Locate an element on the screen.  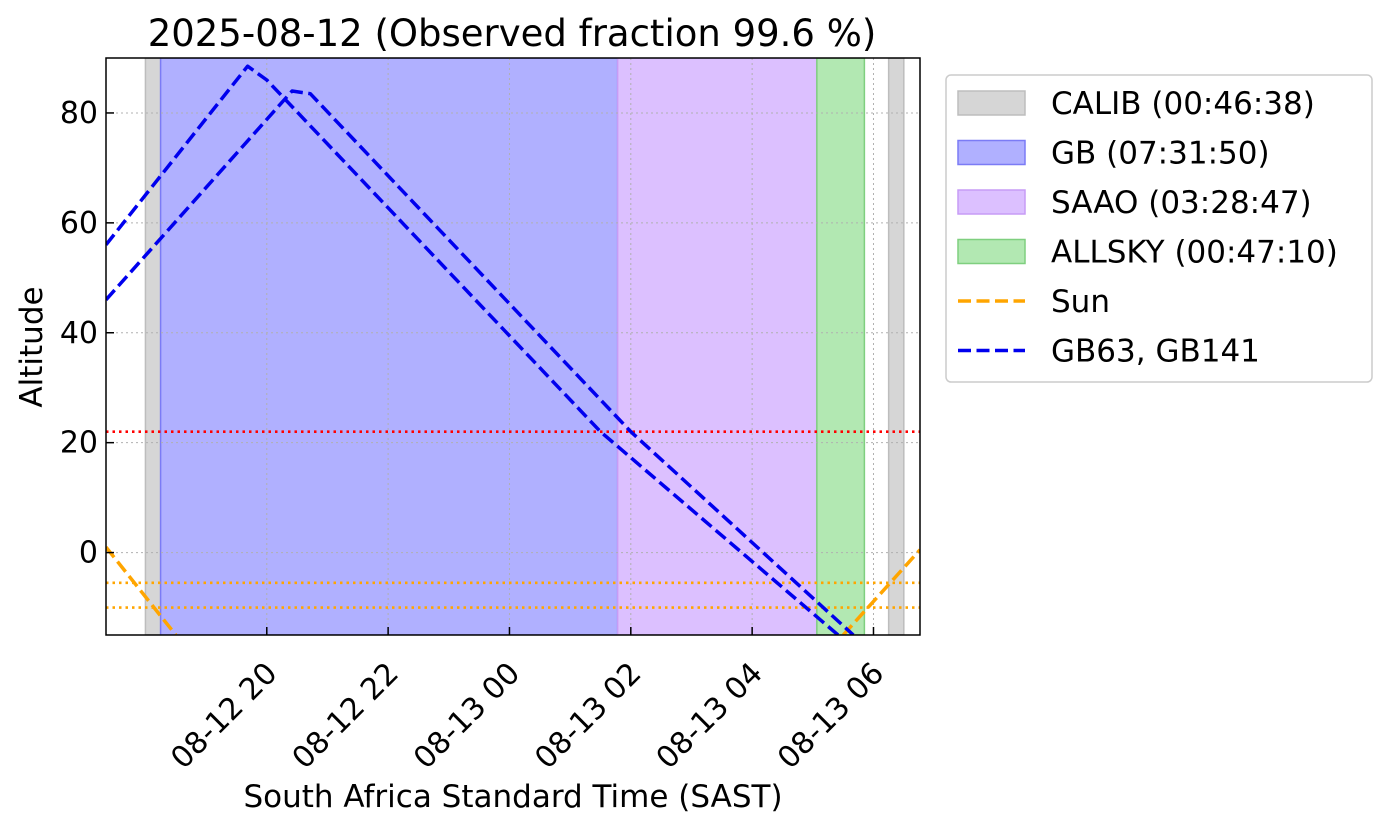
x-tick-label-0: 08-12 20 is located at coordinates (224, 716).